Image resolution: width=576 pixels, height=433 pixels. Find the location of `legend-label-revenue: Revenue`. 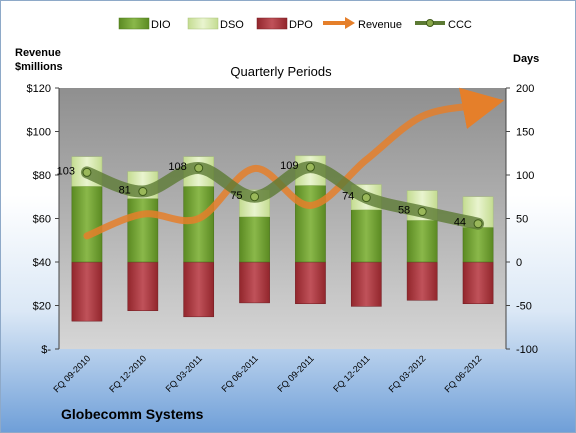

legend-label-revenue: Revenue is located at coordinates (380, 25).